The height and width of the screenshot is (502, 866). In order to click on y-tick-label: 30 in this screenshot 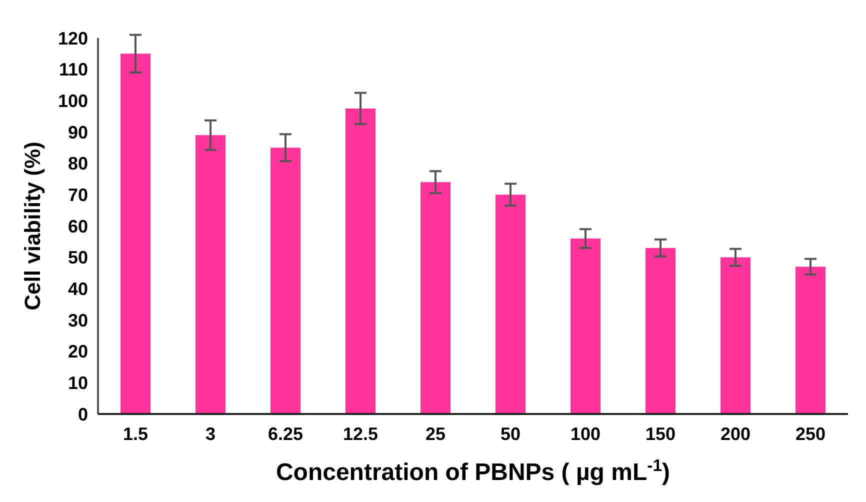, I will do `click(78, 320)`.